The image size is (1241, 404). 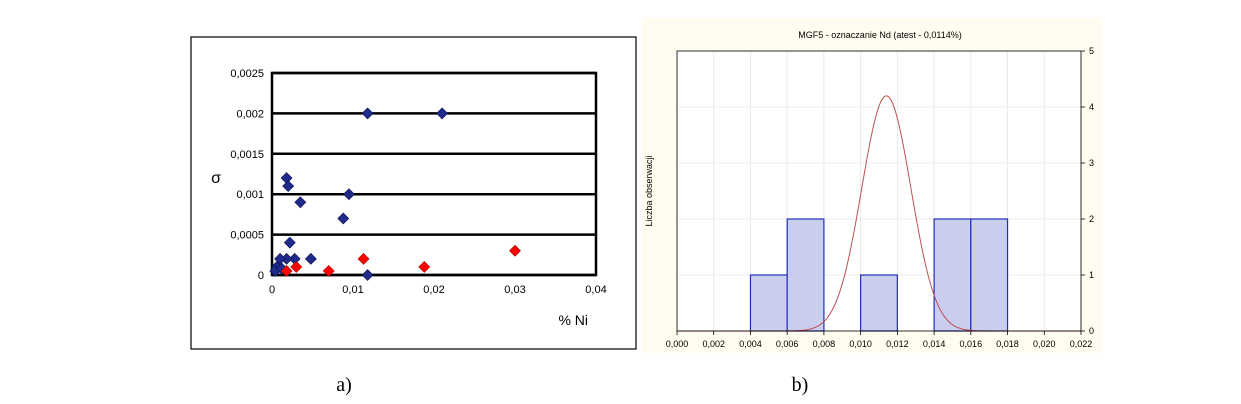 I want to click on panel-b-x-tick-label: 0,008, so click(x=824, y=344).